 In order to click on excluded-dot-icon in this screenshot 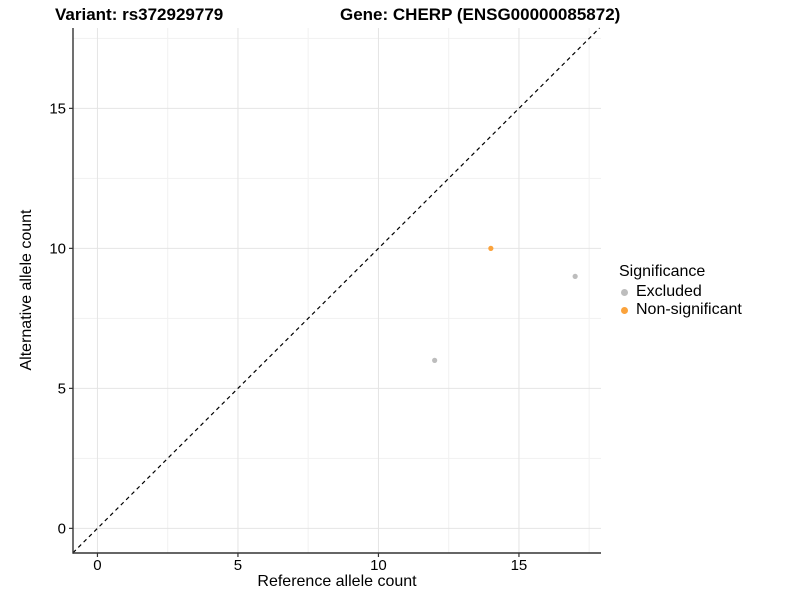, I will do `click(624, 292)`.